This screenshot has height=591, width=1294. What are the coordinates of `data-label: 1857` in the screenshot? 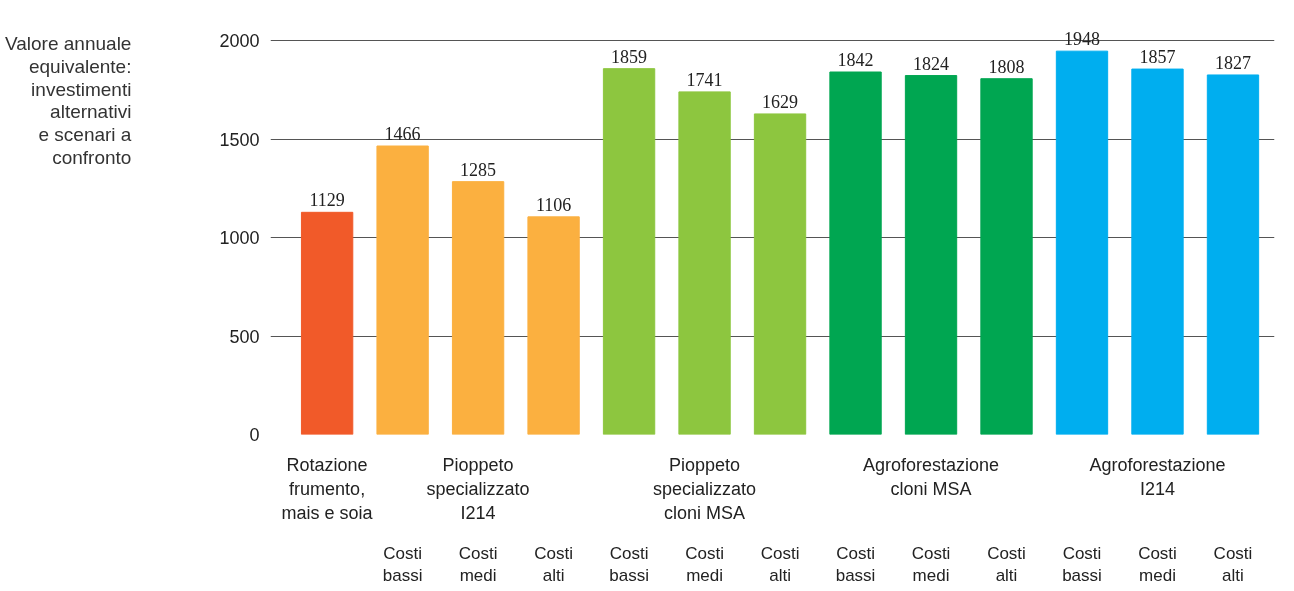 It's located at (1157, 57).